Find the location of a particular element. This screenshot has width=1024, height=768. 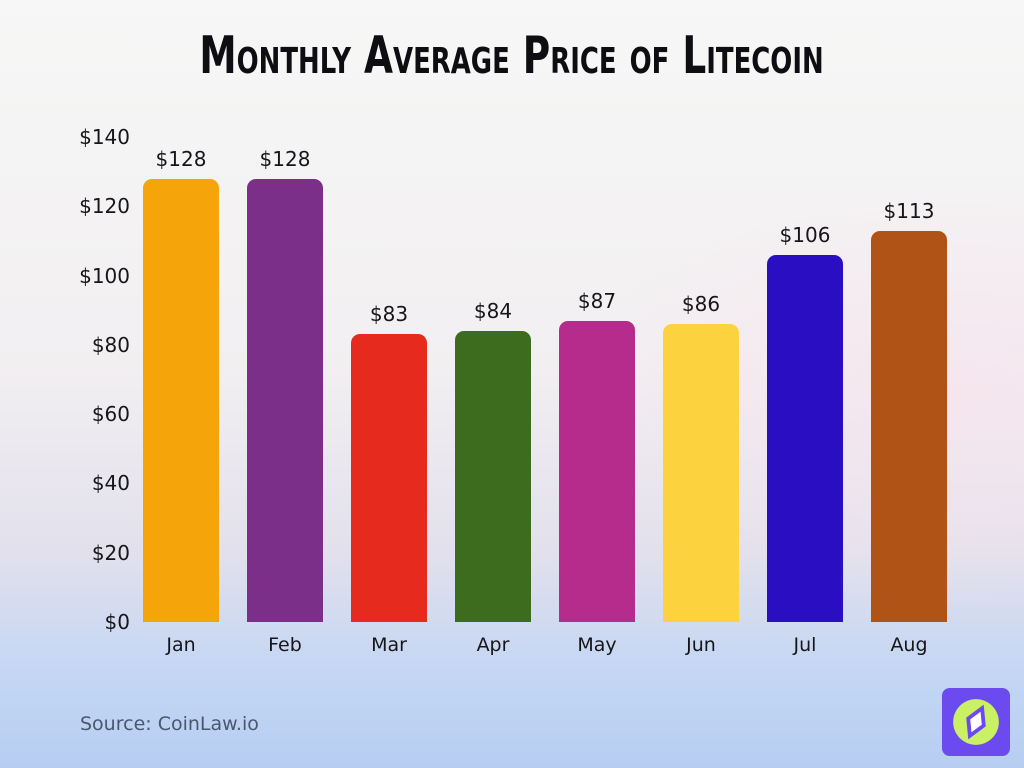

bar-value-label: $86 is located at coordinates (701, 304).